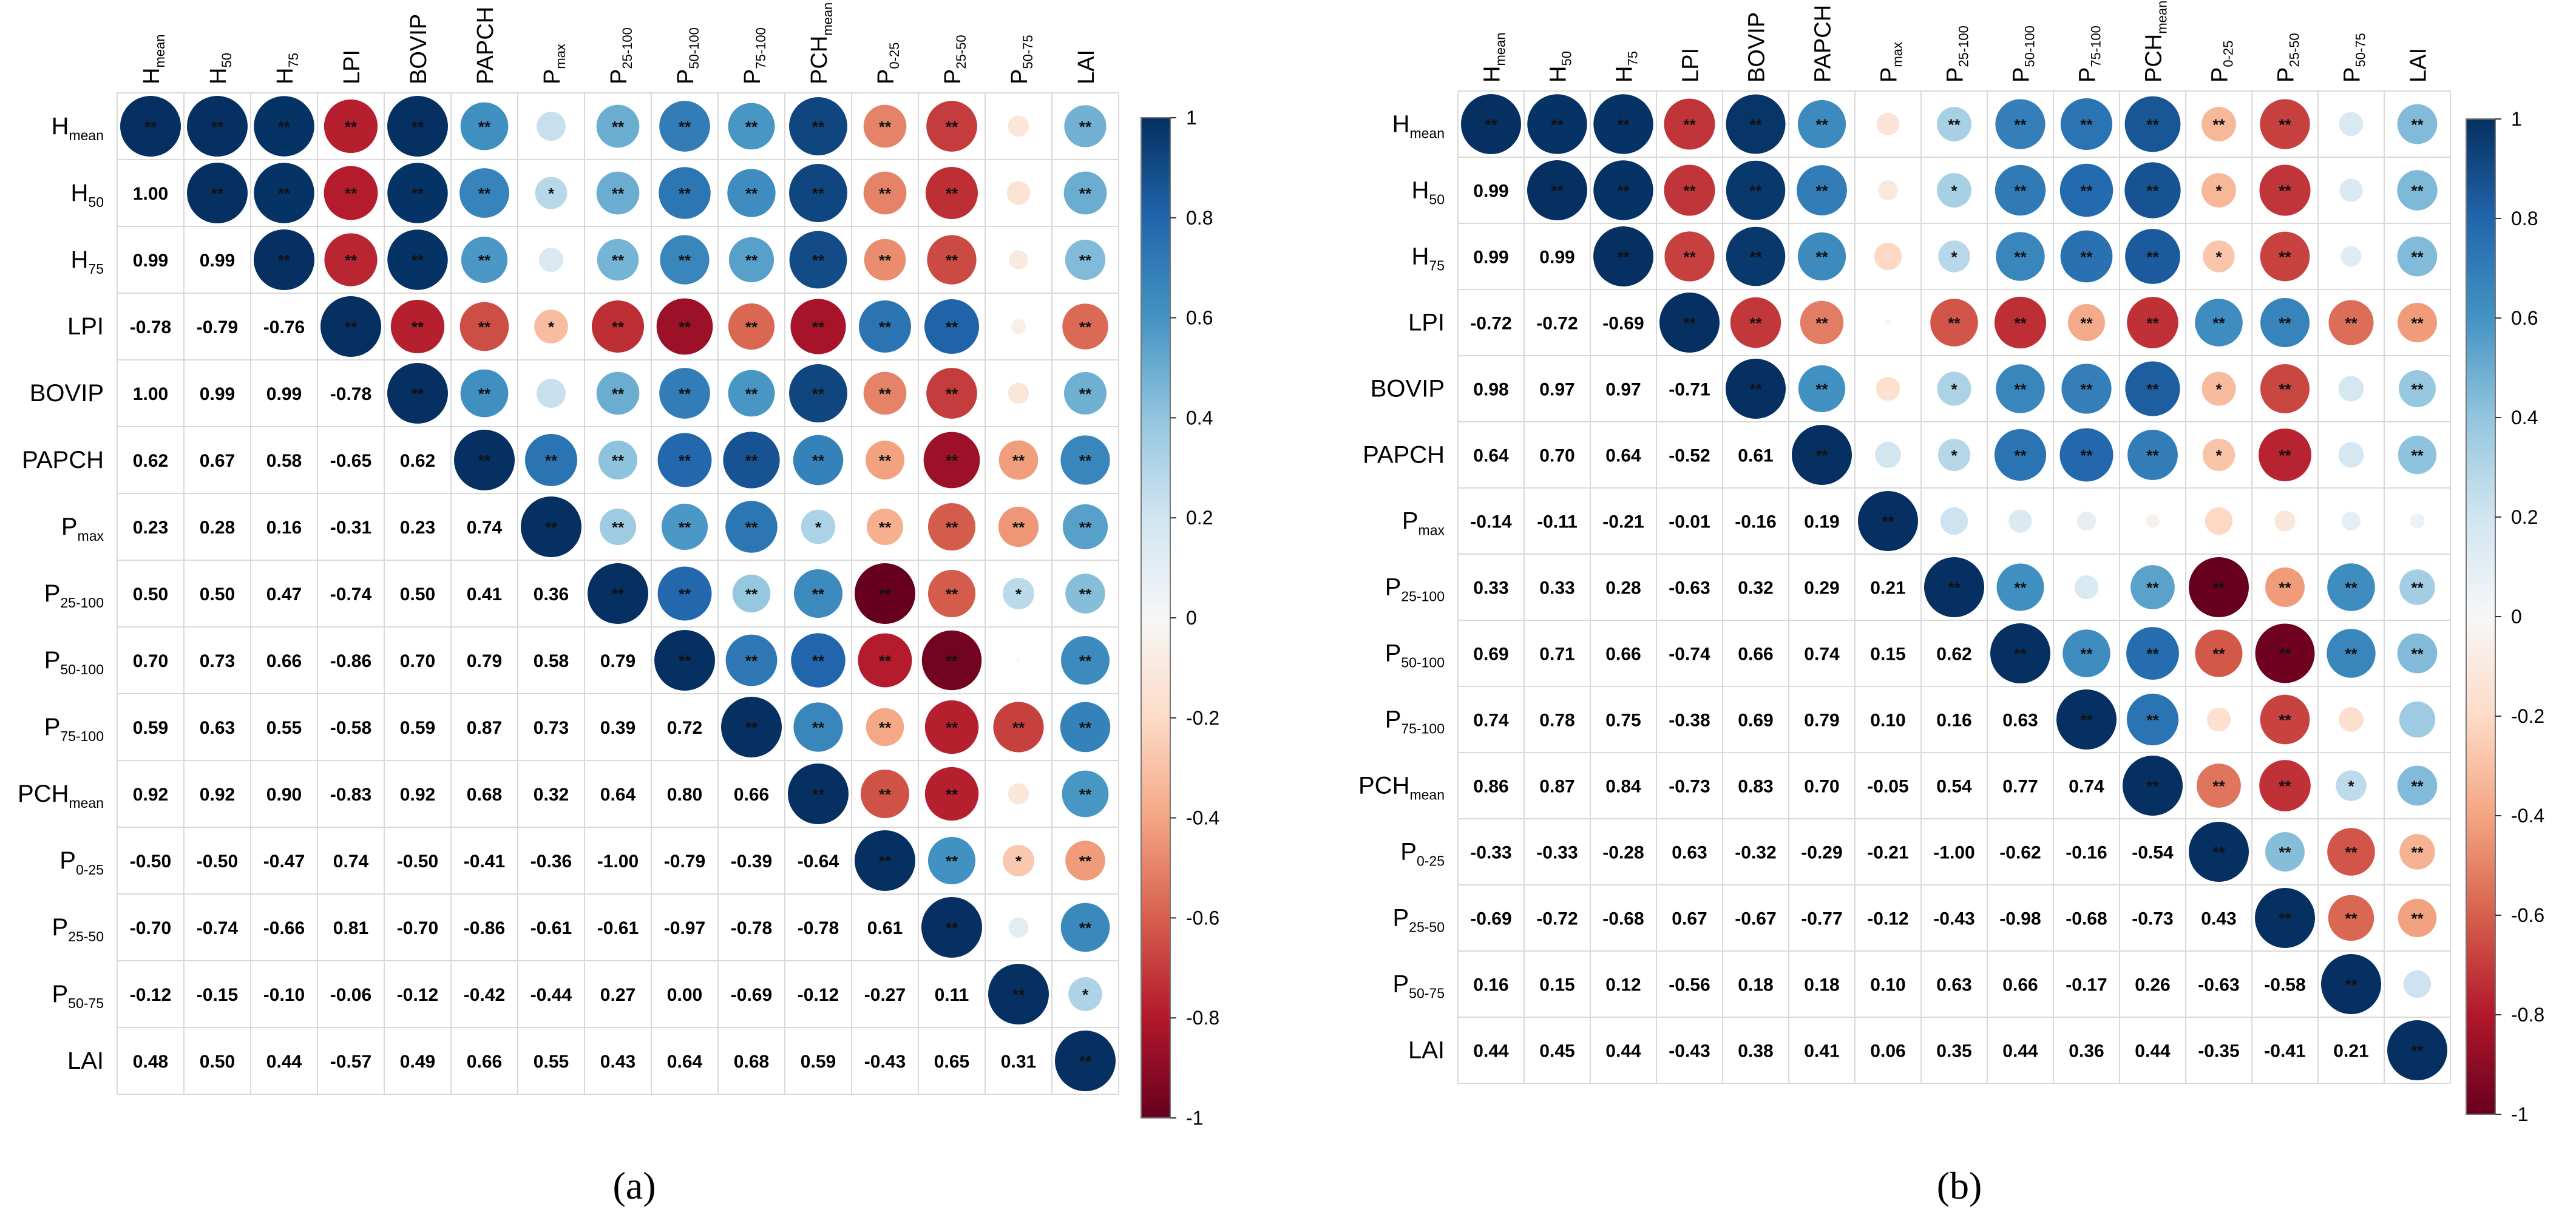 This screenshot has height=1229, width=2576. I want to click on correlation-value: -0.56, so click(1690, 985).